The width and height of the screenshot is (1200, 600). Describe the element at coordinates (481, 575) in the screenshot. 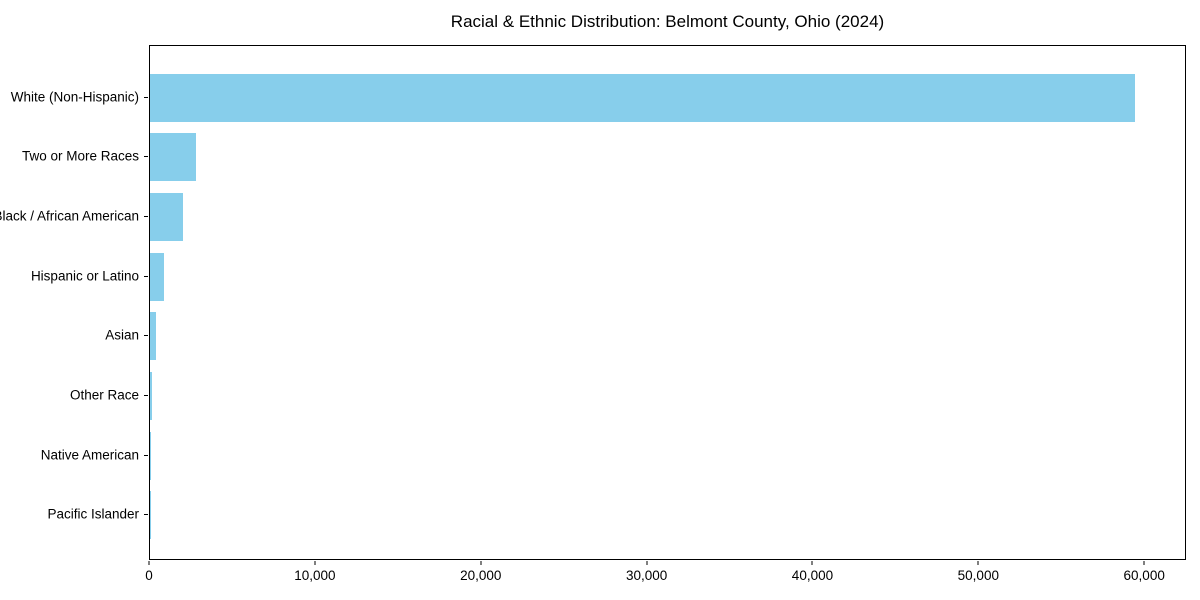

I see `x-tick-label: 20,000` at that location.